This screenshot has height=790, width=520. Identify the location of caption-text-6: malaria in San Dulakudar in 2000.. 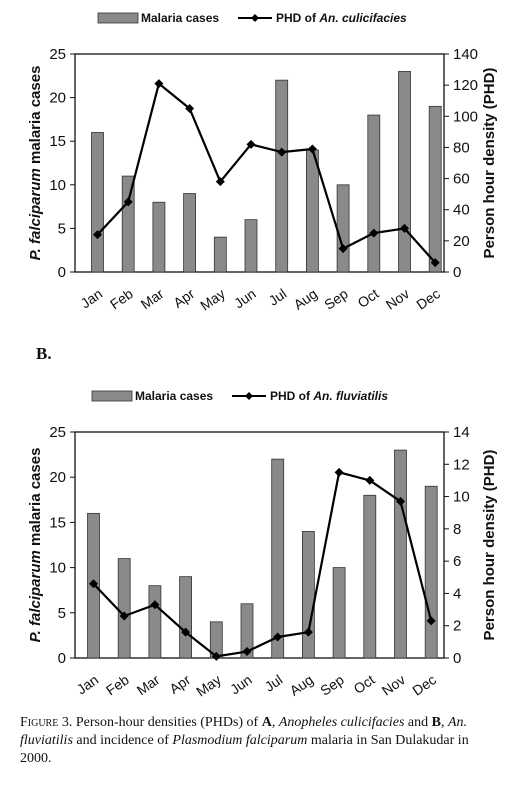
(244, 749).